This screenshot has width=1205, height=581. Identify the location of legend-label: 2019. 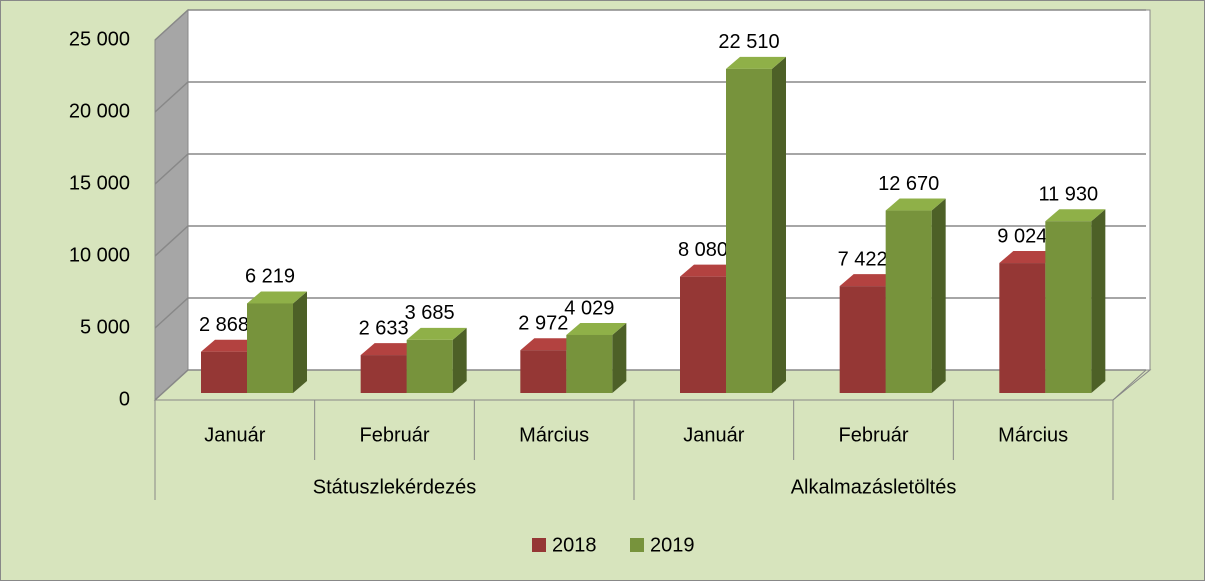
(672, 545).